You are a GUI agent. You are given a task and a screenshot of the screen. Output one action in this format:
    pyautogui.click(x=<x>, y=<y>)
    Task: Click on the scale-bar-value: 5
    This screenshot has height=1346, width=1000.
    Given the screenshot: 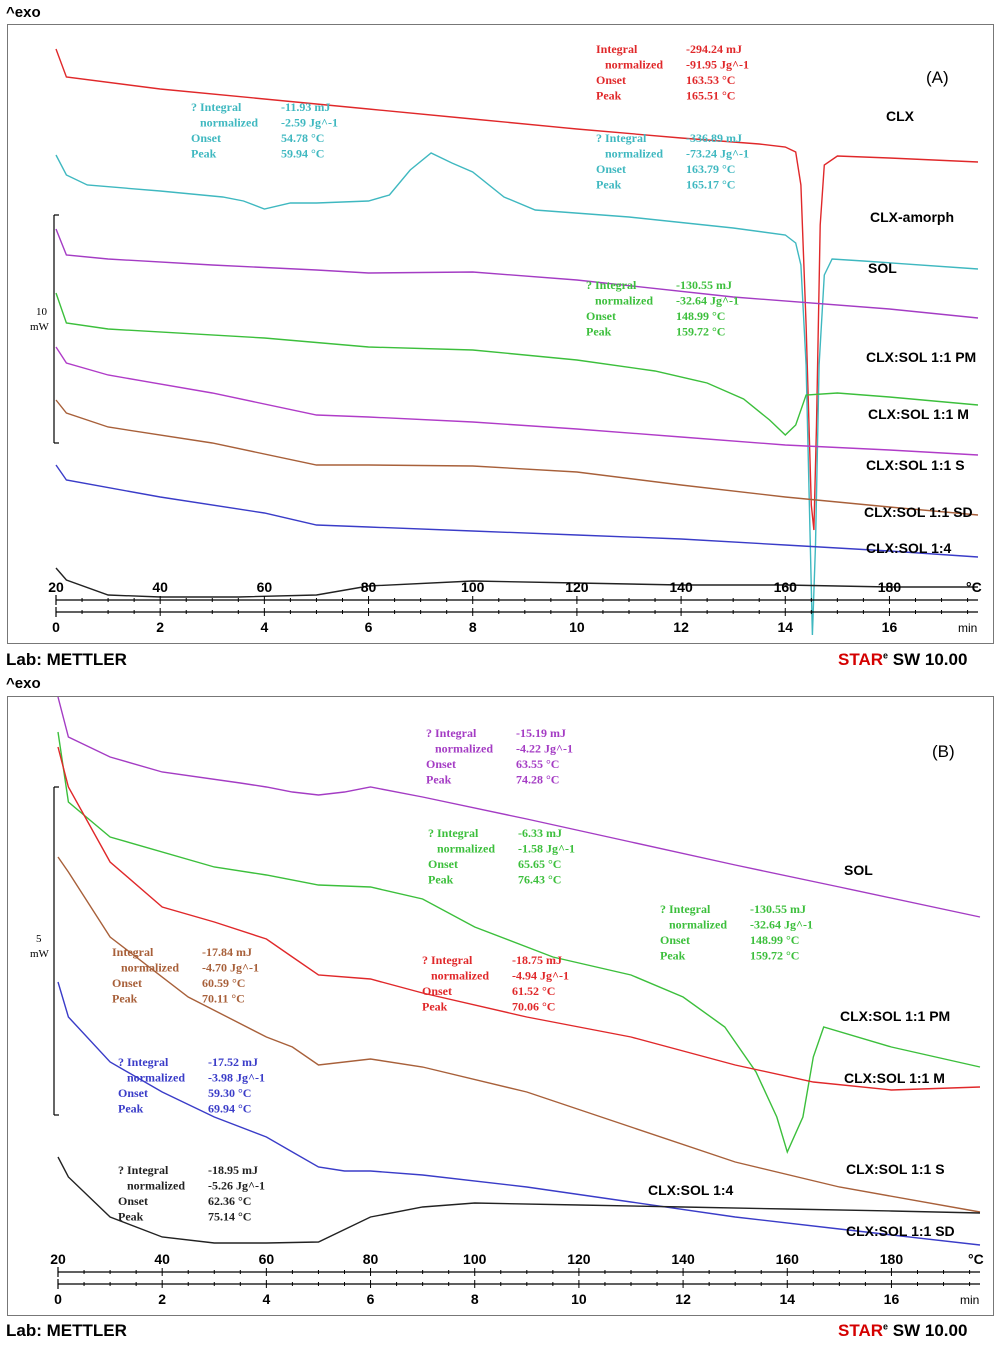 What is the action you would take?
    pyautogui.click(x=39, y=939)
    